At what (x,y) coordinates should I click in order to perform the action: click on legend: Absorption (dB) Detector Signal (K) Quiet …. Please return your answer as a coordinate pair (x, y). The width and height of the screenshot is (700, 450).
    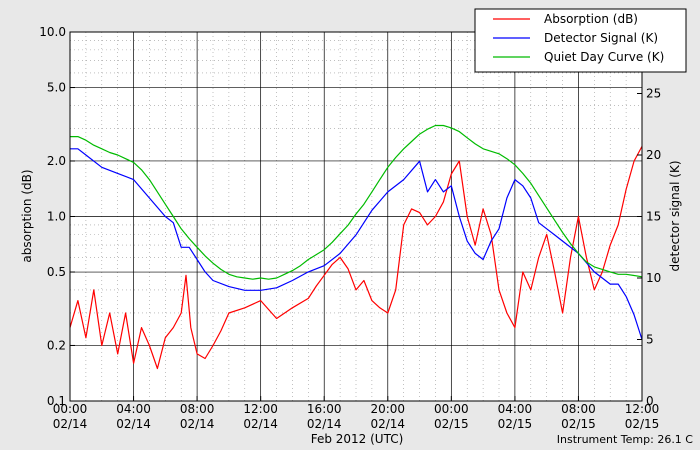
    Looking at the image, I should click on (580, 40).